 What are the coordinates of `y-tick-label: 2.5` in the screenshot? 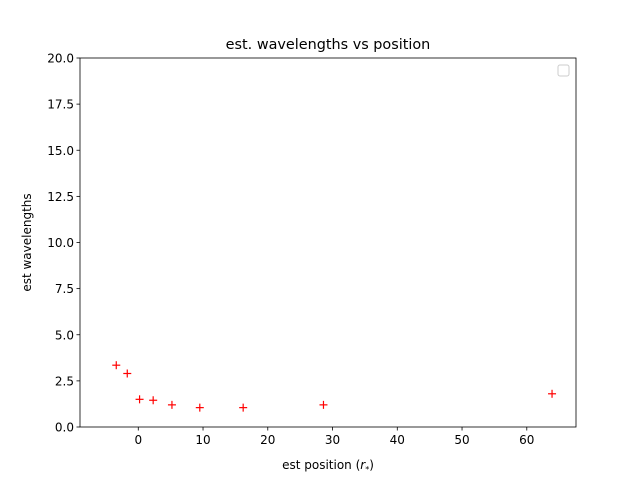 It's located at (64, 381).